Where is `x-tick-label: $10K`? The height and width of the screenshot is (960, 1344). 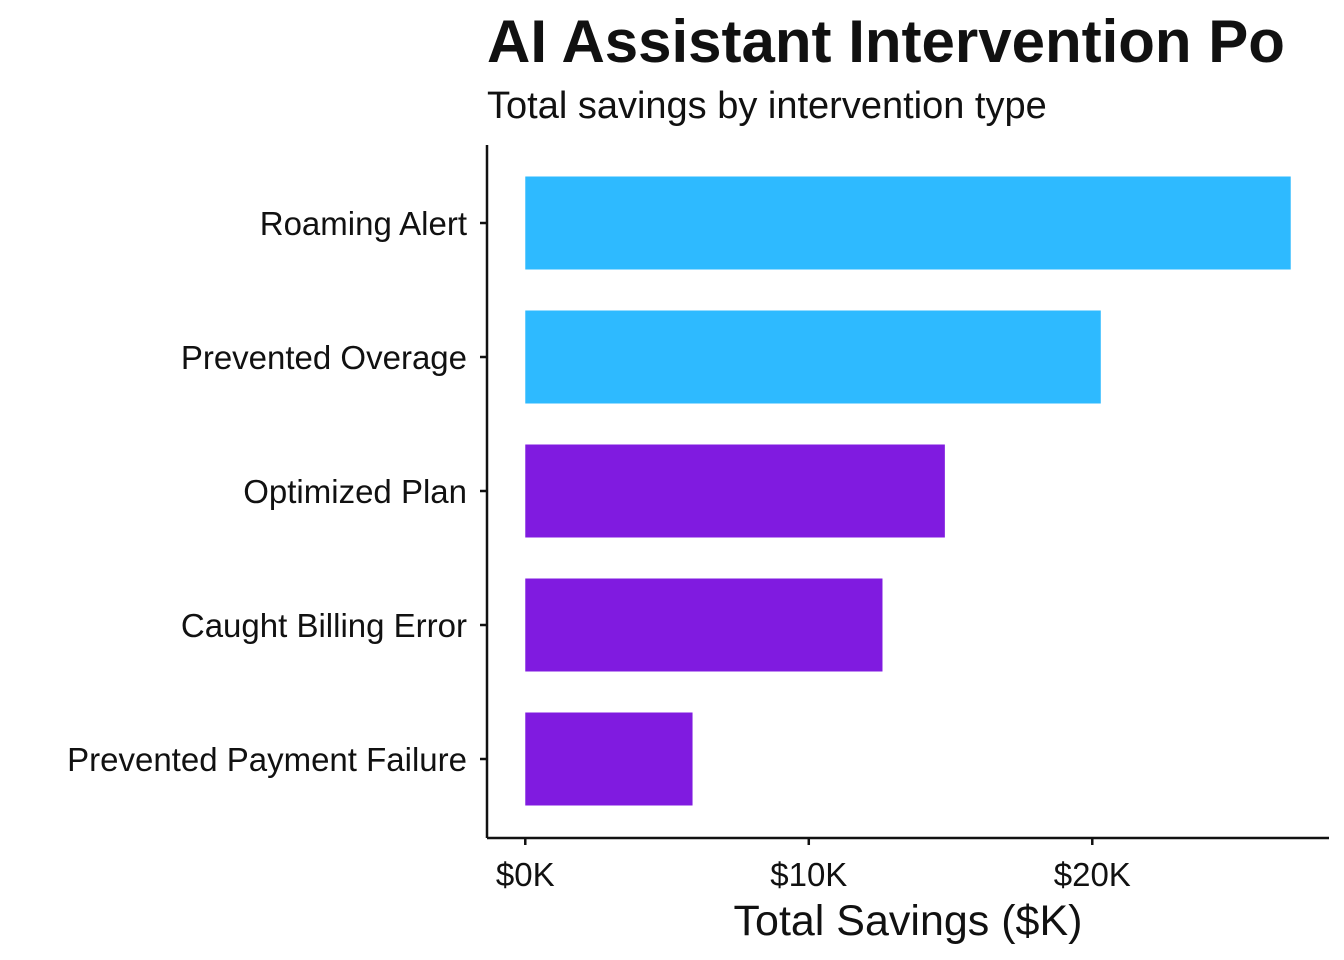 x-tick-label: $10K is located at coordinates (808, 874).